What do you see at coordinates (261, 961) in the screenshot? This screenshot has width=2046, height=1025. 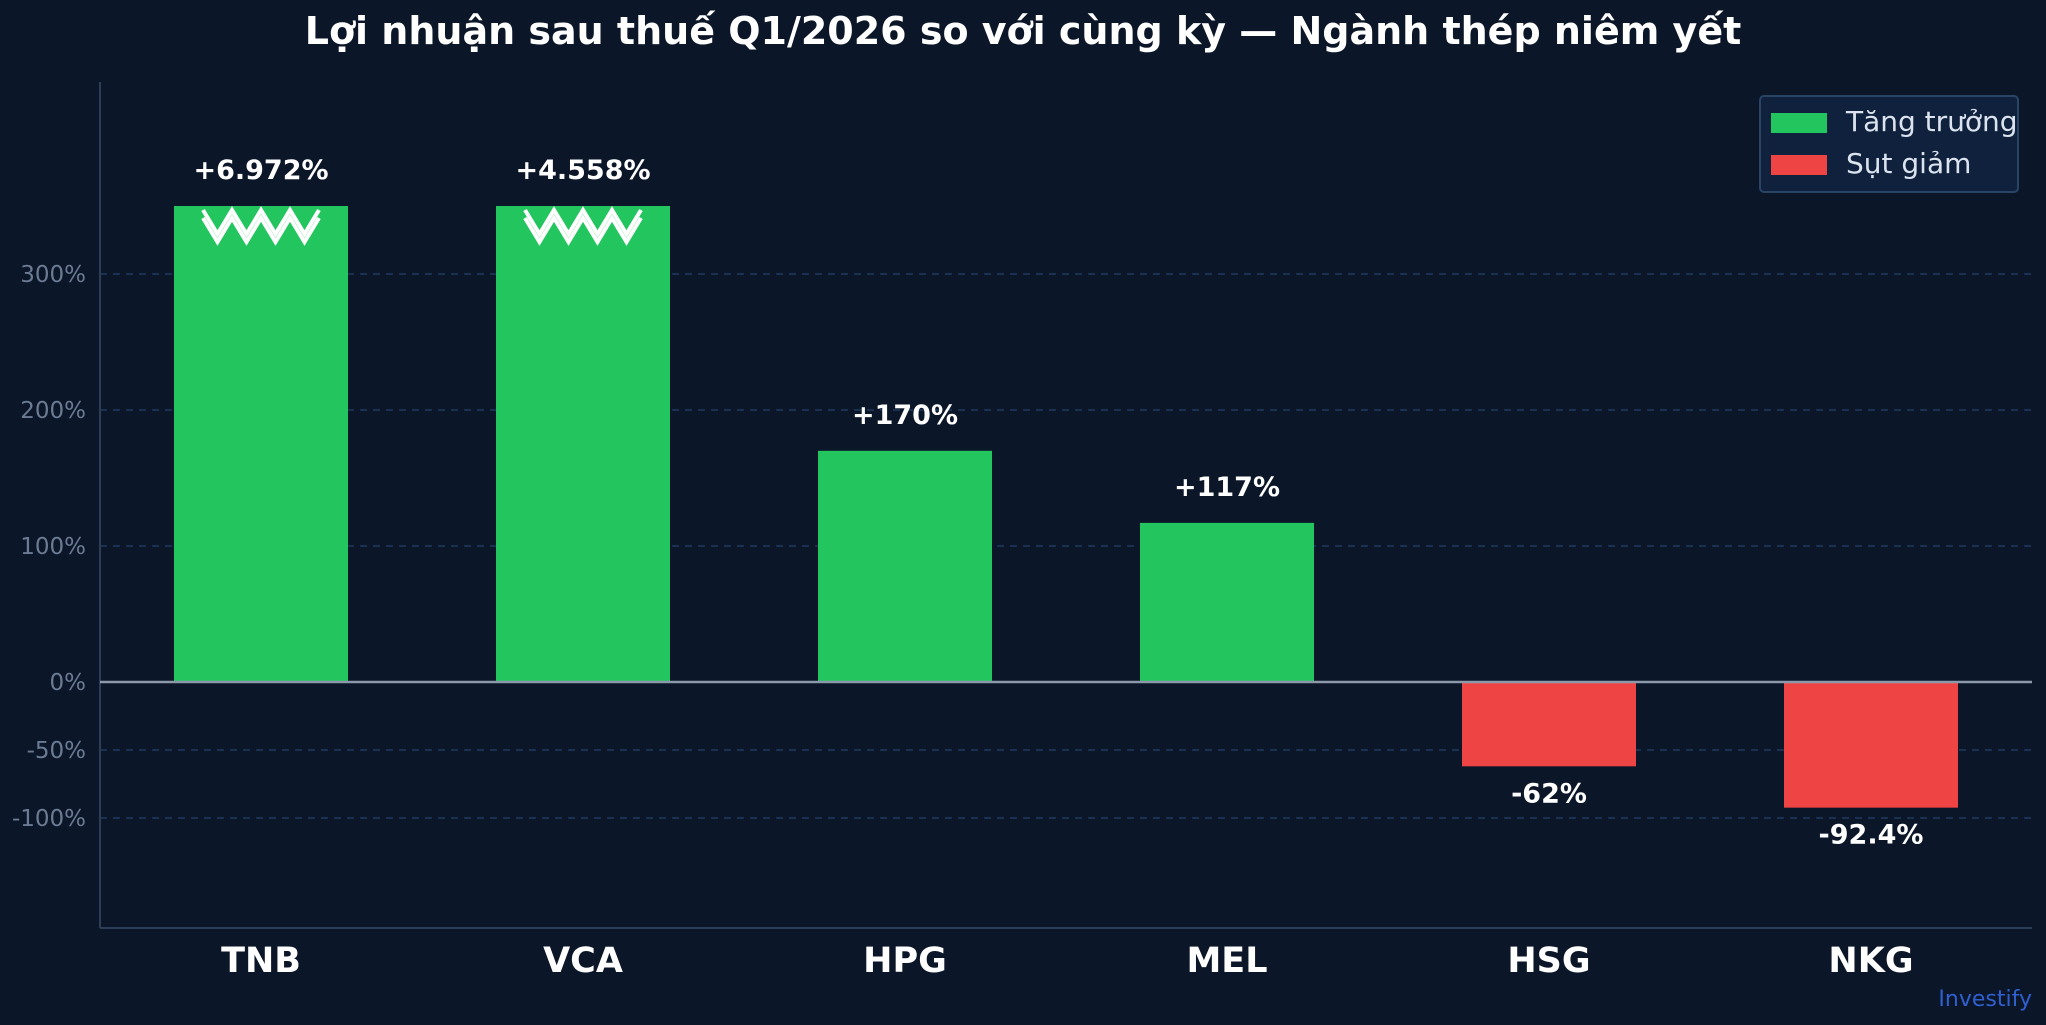 I see `x-tick-label: TNB` at bounding box center [261, 961].